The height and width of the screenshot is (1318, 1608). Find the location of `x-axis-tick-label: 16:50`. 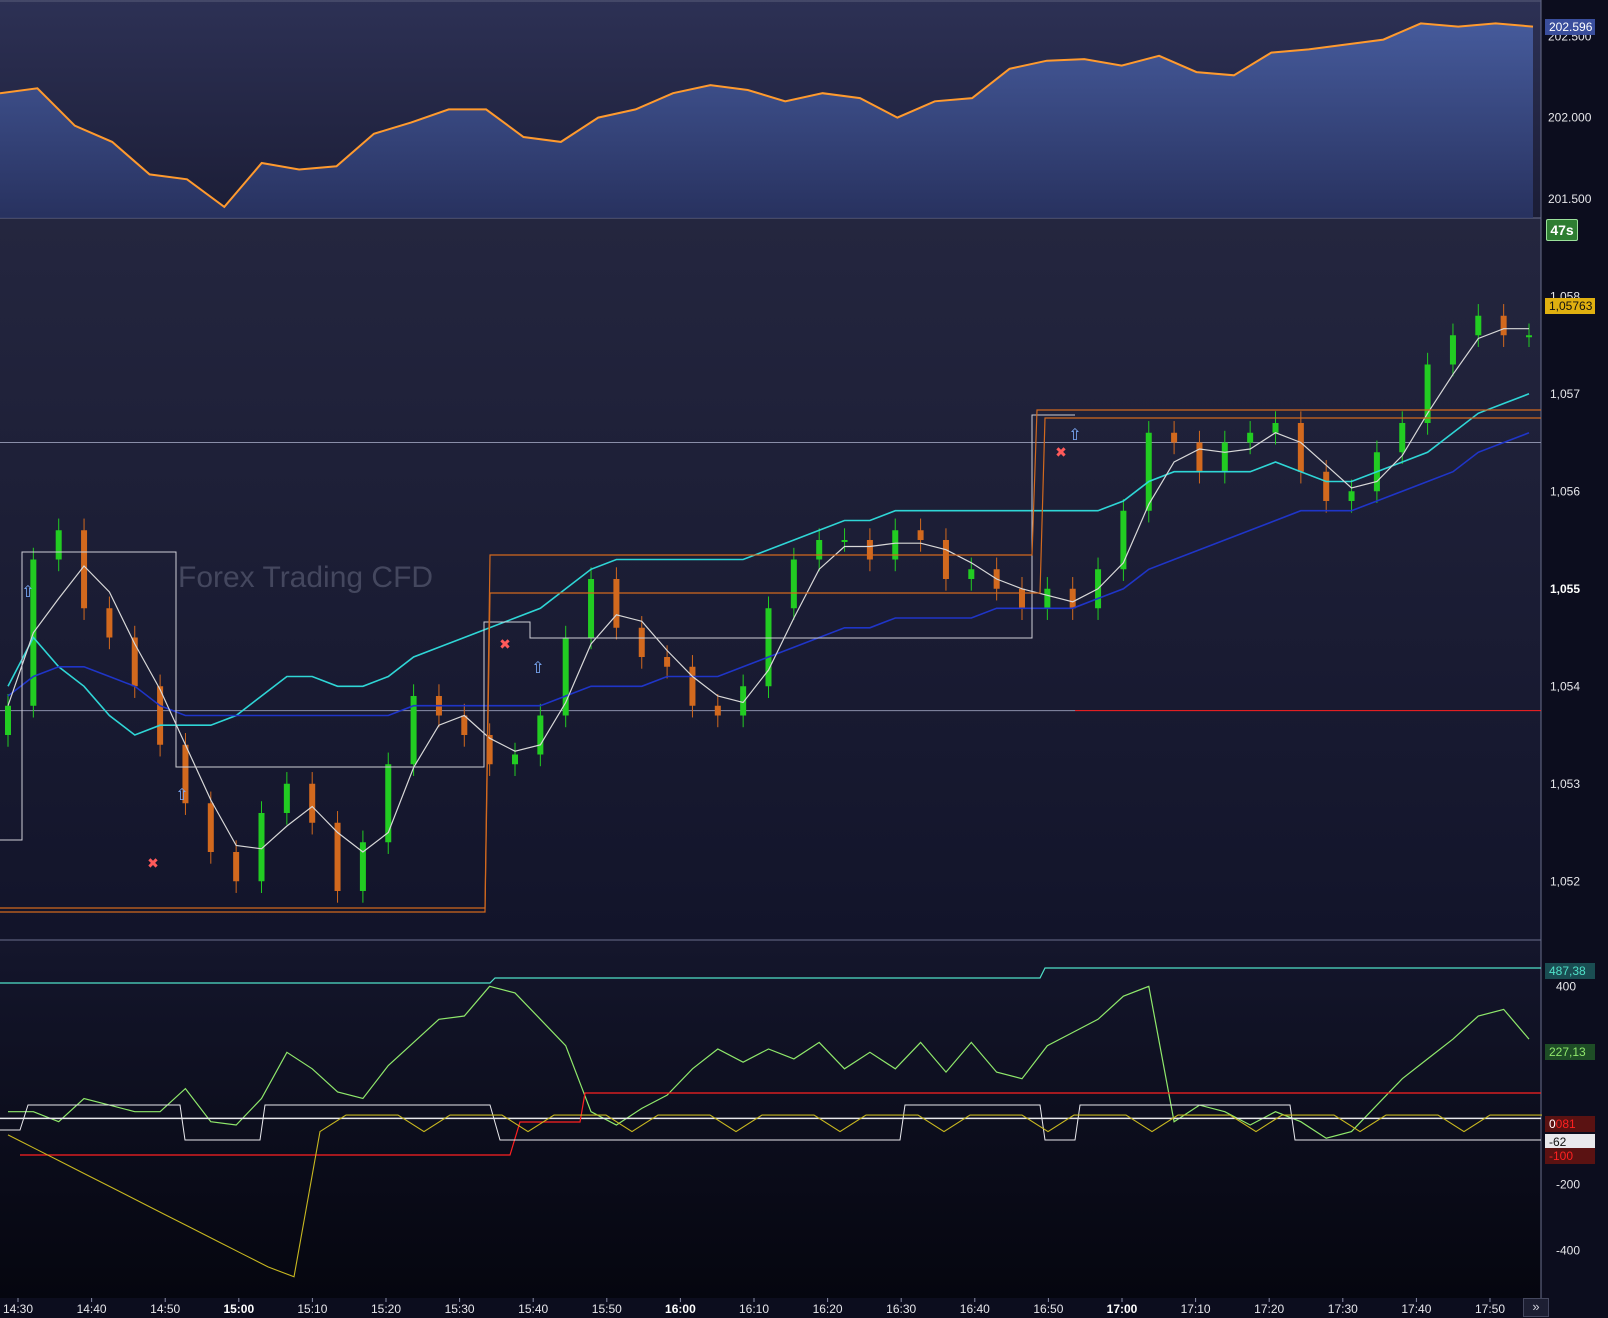

x-axis-tick-label: 16:50 is located at coordinates (1048, 1309).